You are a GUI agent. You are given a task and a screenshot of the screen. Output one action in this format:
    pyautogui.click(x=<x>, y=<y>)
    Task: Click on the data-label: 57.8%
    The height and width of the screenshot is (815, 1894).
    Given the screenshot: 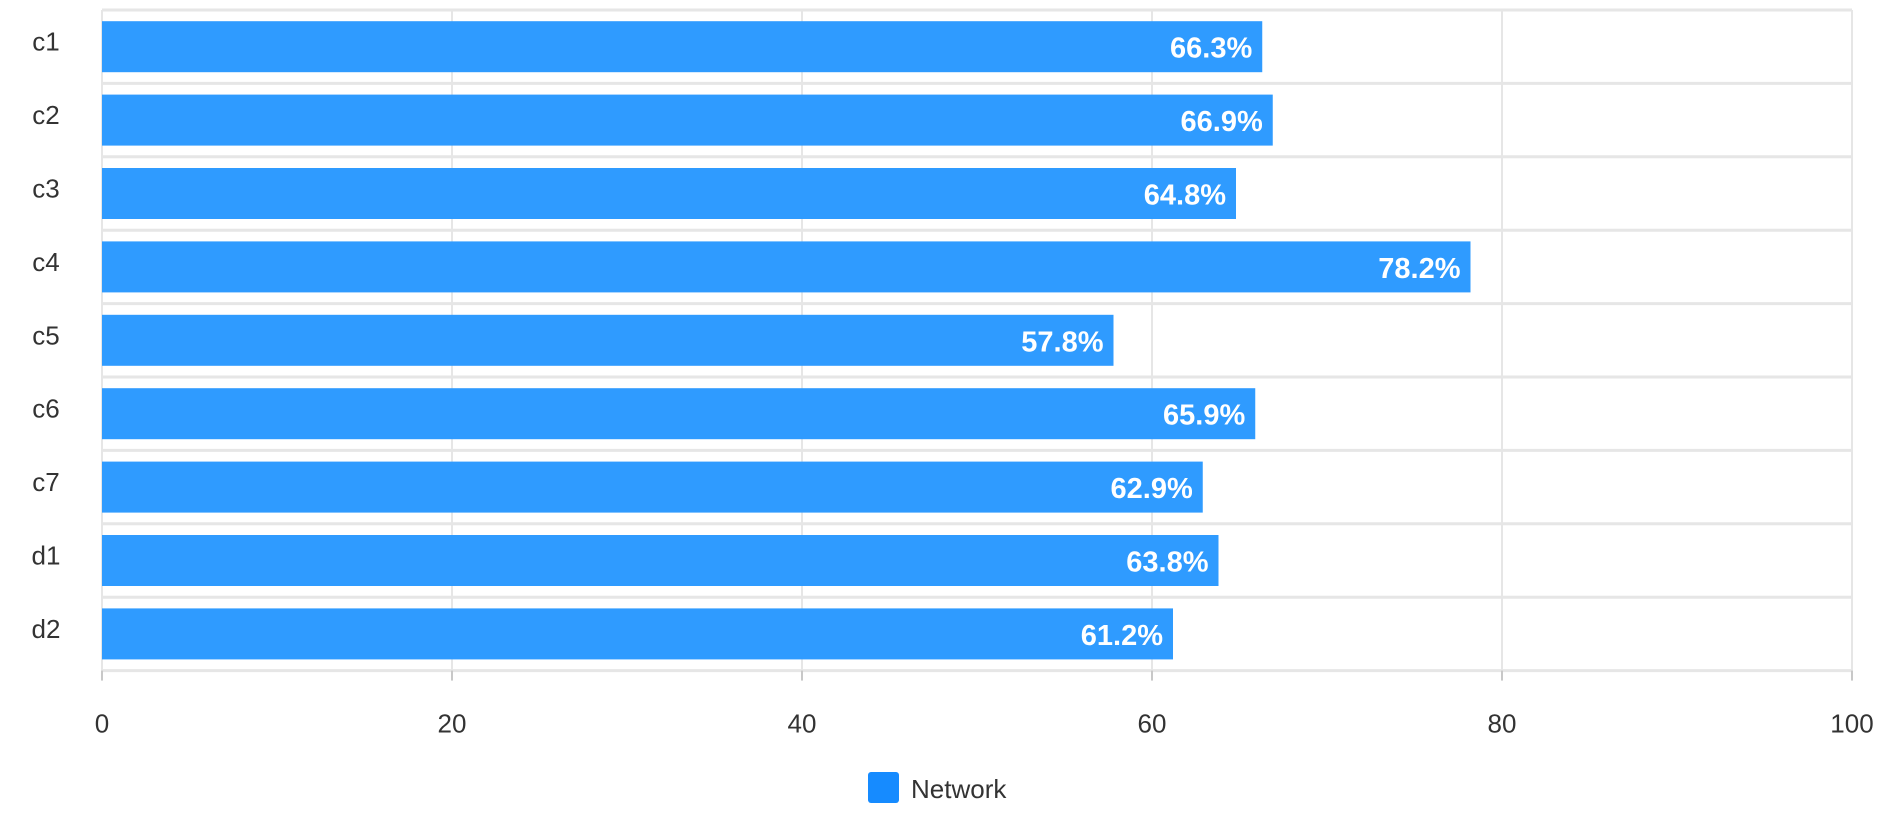 What is the action you would take?
    pyautogui.click(x=1062, y=342)
    